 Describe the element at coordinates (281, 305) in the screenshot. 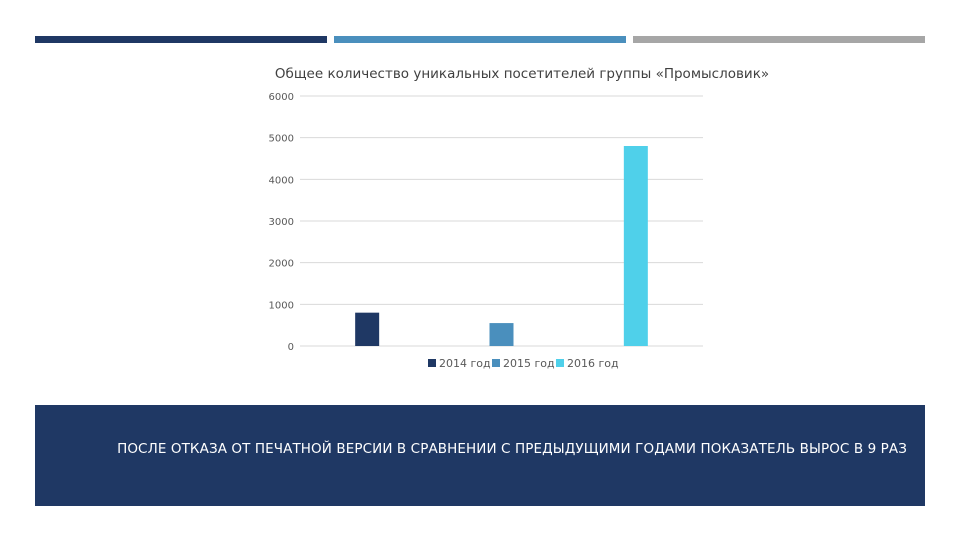

I see `y-tick-label: 1000` at that location.